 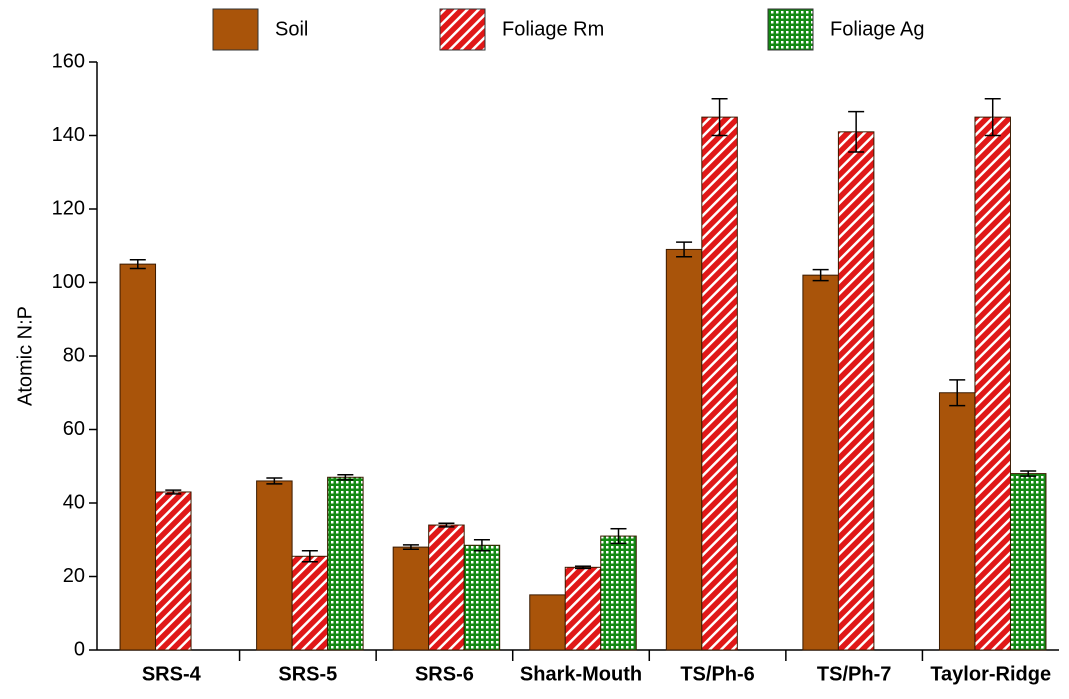 What do you see at coordinates (74, 429) in the screenshot?
I see `y-tick-label: 60` at bounding box center [74, 429].